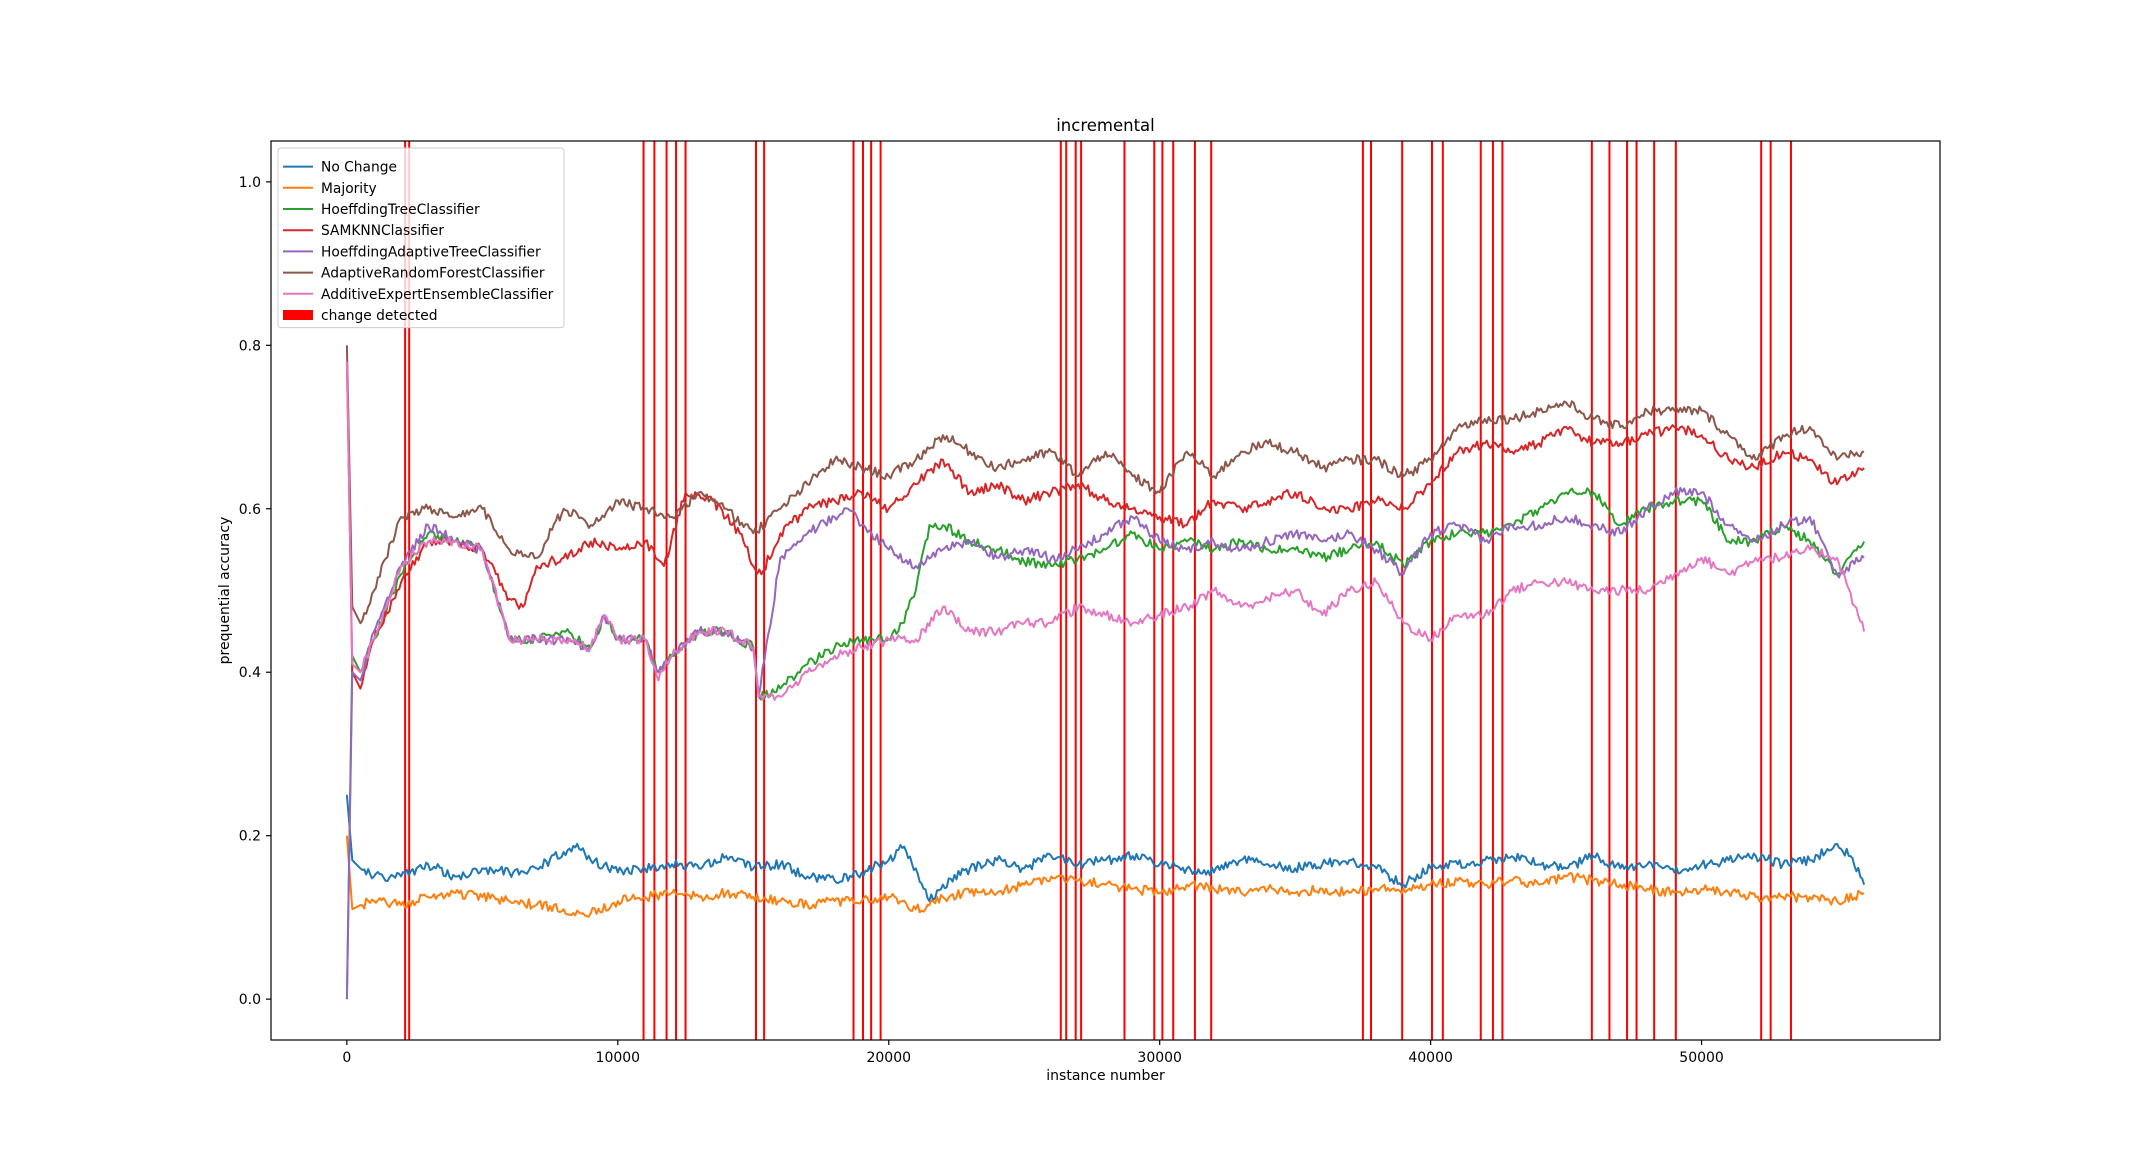  I want to click on x-tick-label-0: 0, so click(346, 1058).